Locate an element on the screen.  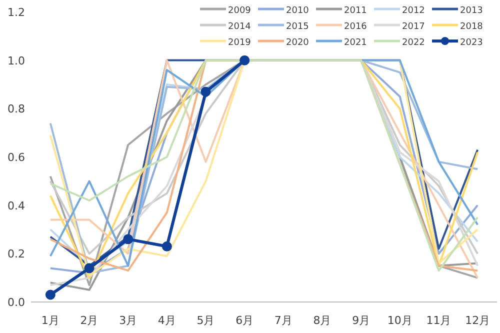
y-tick-label: 1.2 is located at coordinates (16, 12).